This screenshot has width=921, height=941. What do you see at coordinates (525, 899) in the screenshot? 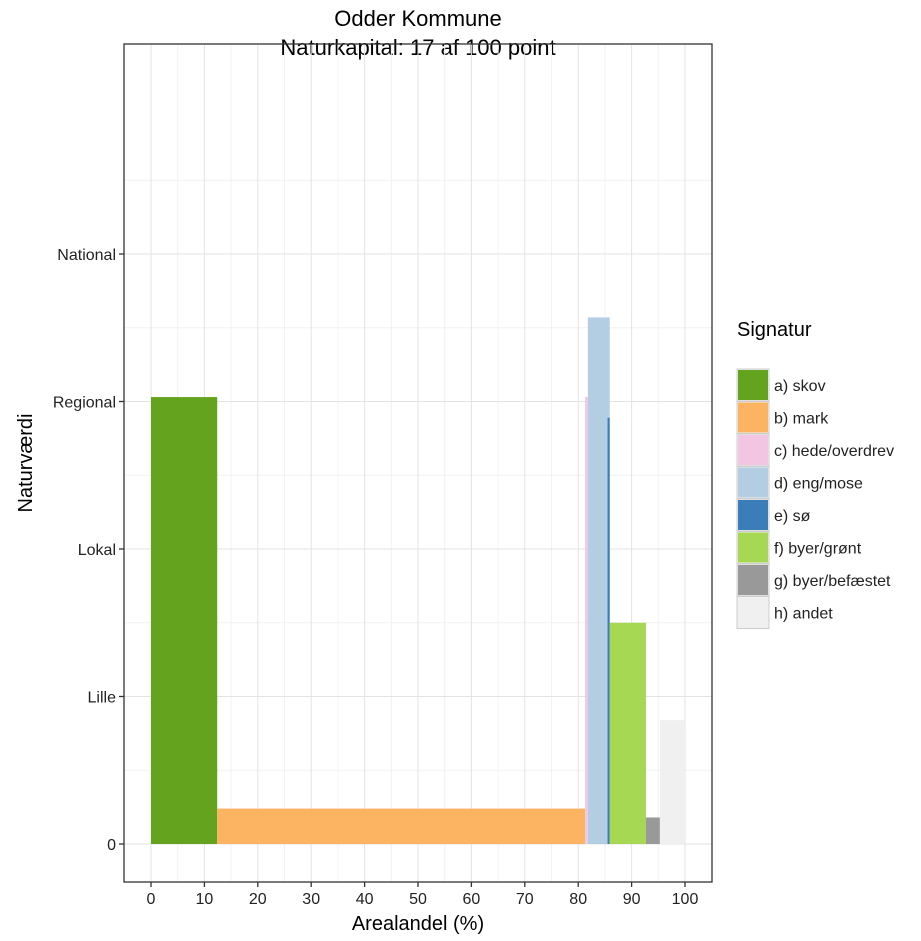
I see `x-tick-label: 70` at bounding box center [525, 899].